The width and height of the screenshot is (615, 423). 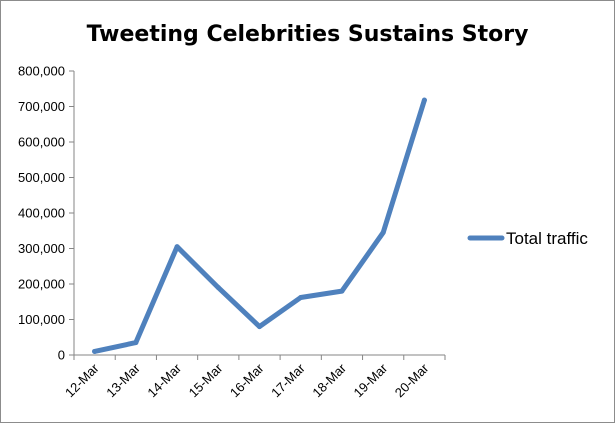 What do you see at coordinates (41, 142) in the screenshot?
I see `y-tick-label: 600,000` at bounding box center [41, 142].